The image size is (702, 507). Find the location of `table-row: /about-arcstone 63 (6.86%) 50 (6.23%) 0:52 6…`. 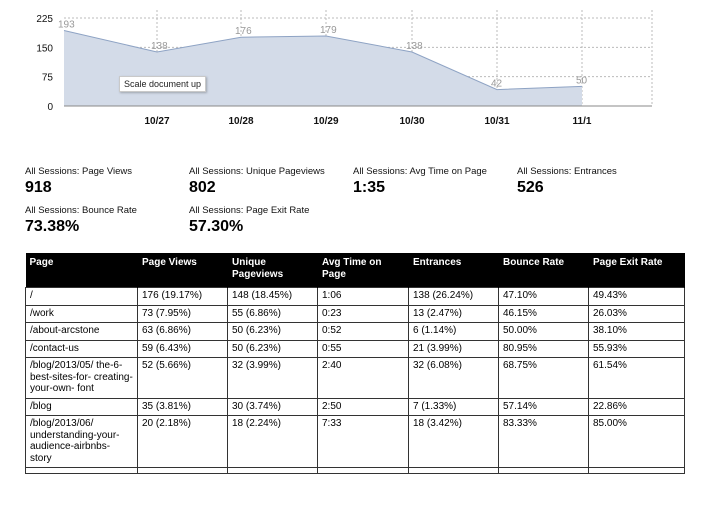

table-row: /about-arcstone 63 (6.86%) 50 (6.23%) 0:52 6… is located at coordinates (355, 331).